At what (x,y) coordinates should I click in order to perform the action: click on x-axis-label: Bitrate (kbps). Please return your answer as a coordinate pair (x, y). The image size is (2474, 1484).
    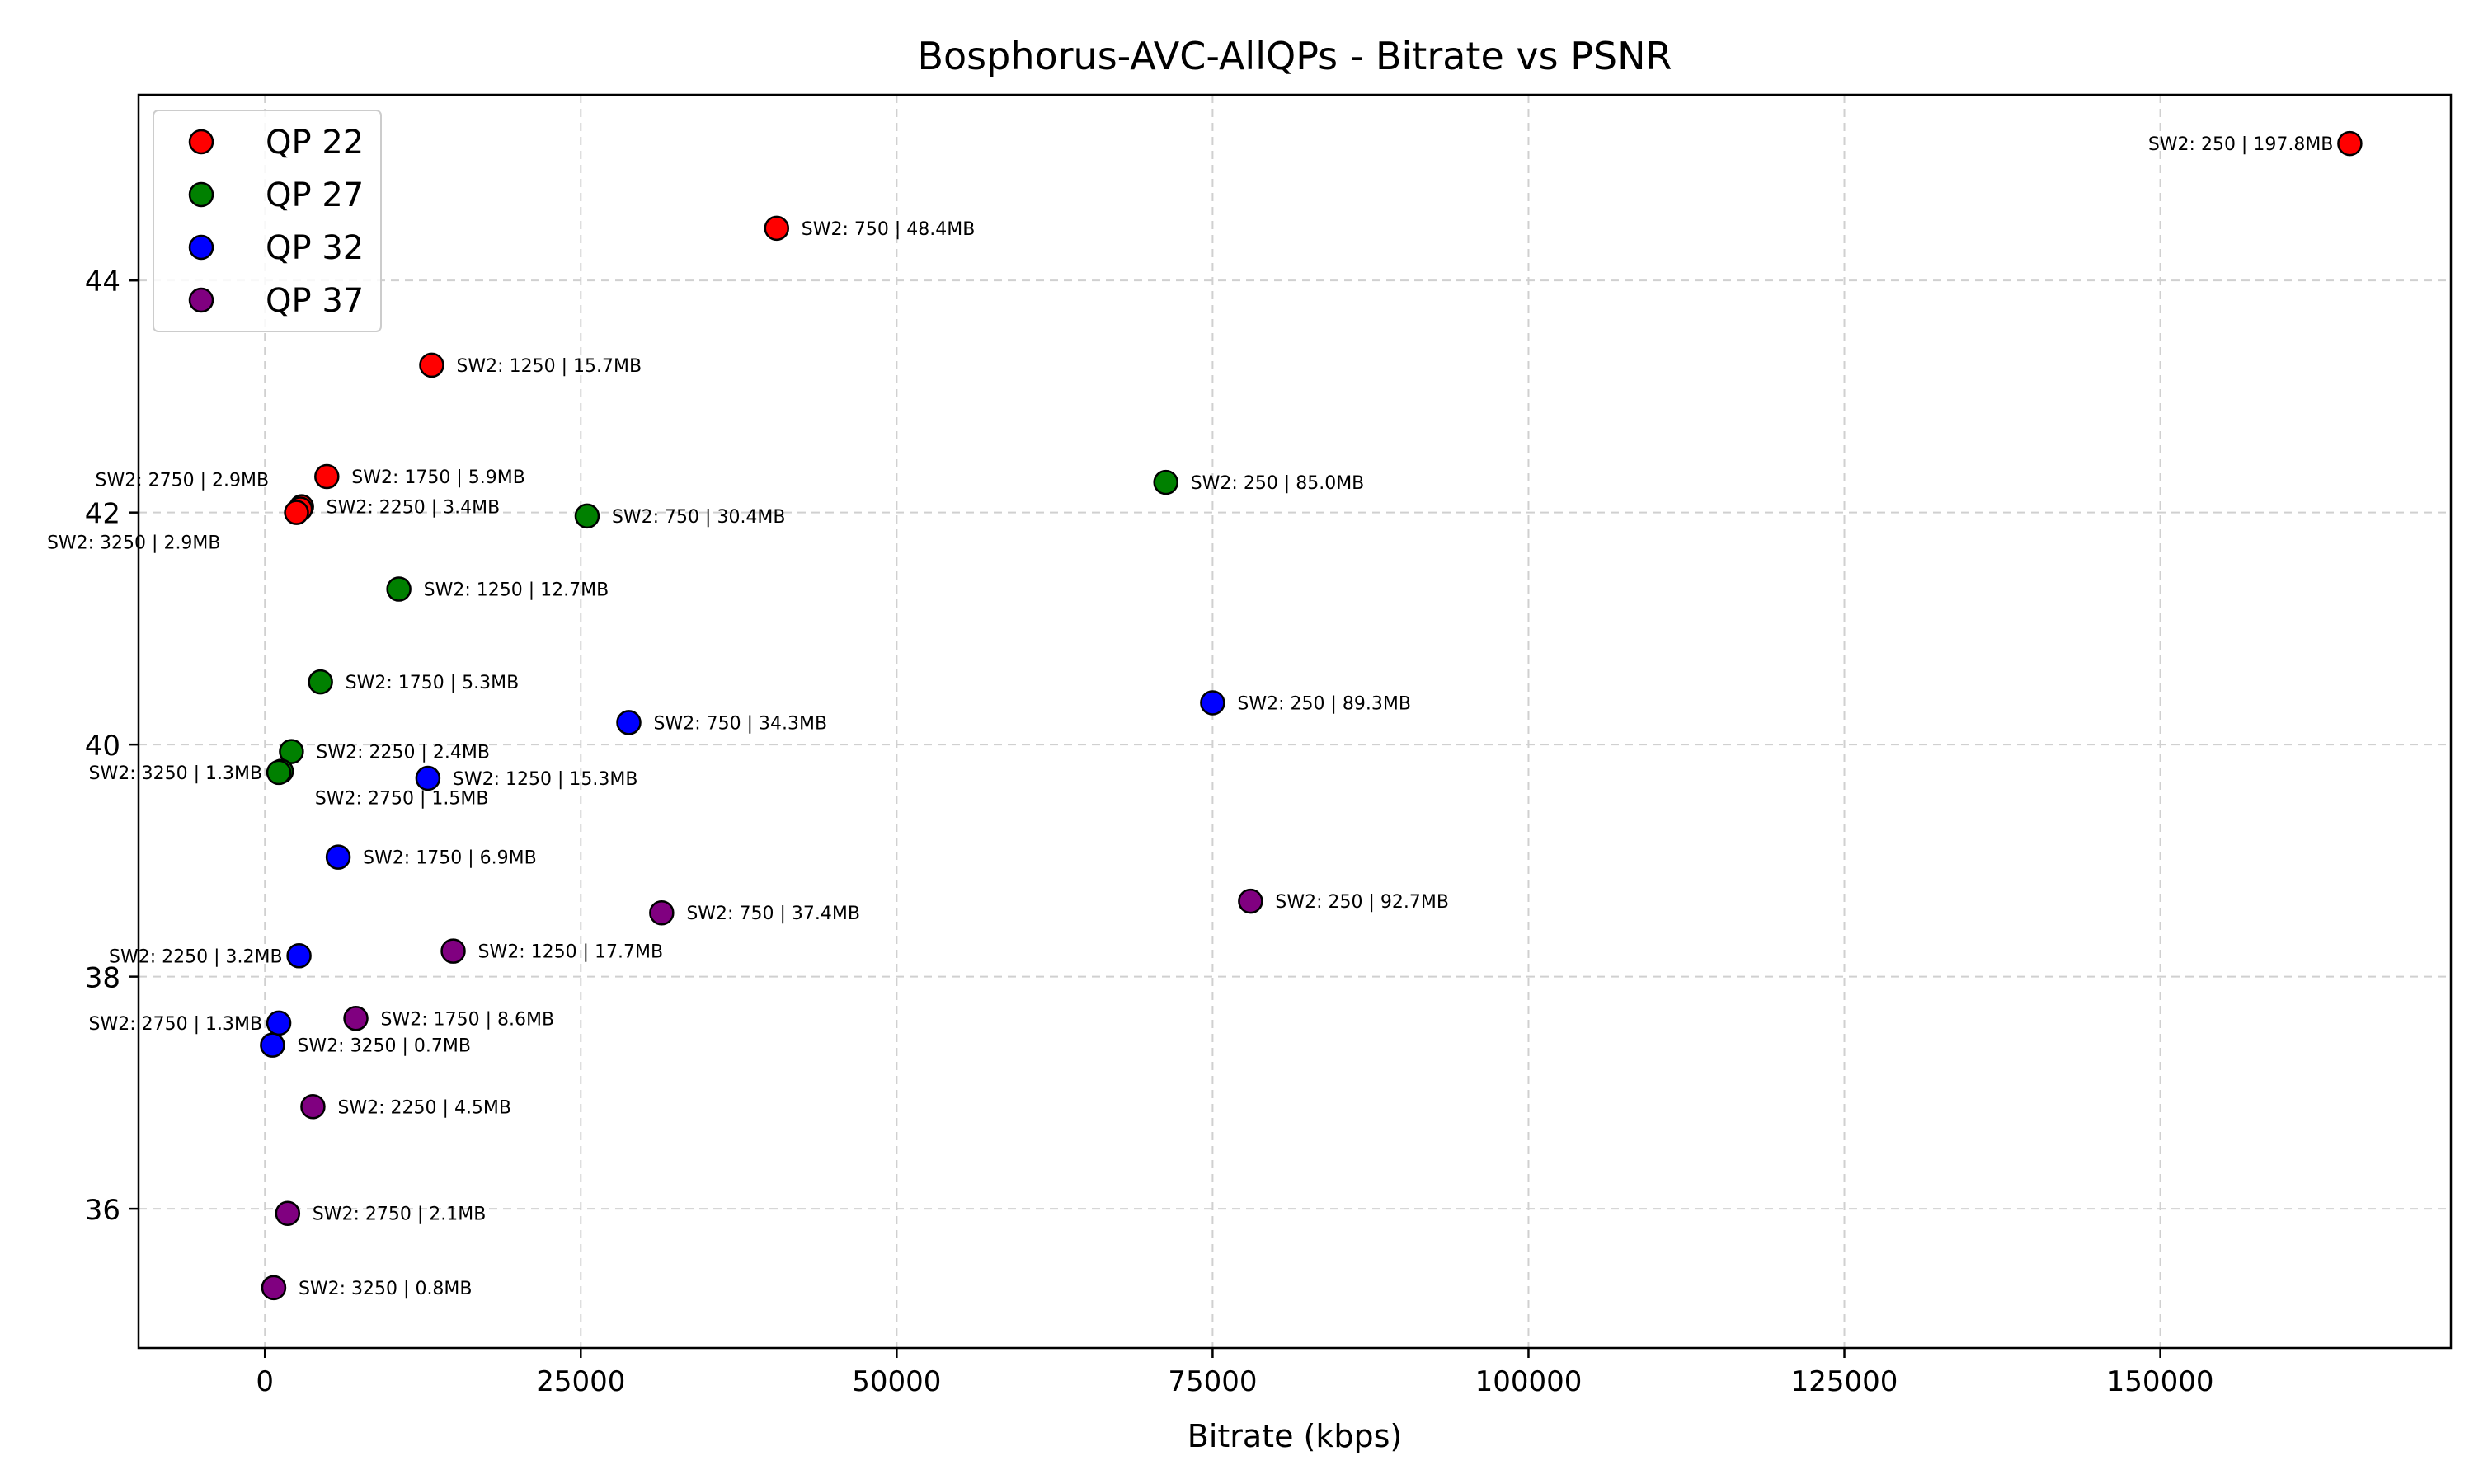
    Looking at the image, I should click on (1295, 1436).